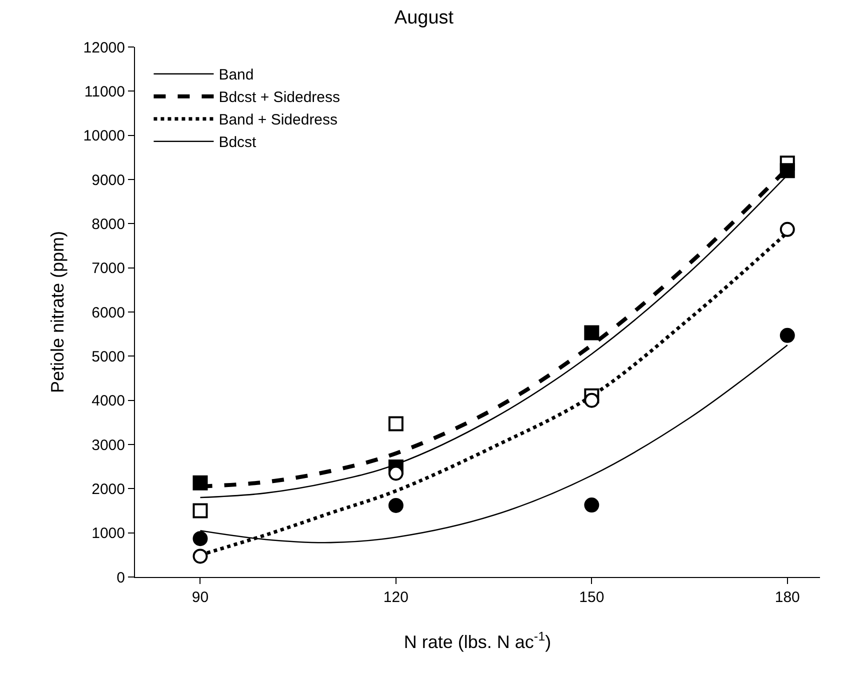 This screenshot has width=848, height=681. I want to click on x-tick-label: 120, so click(395, 597).